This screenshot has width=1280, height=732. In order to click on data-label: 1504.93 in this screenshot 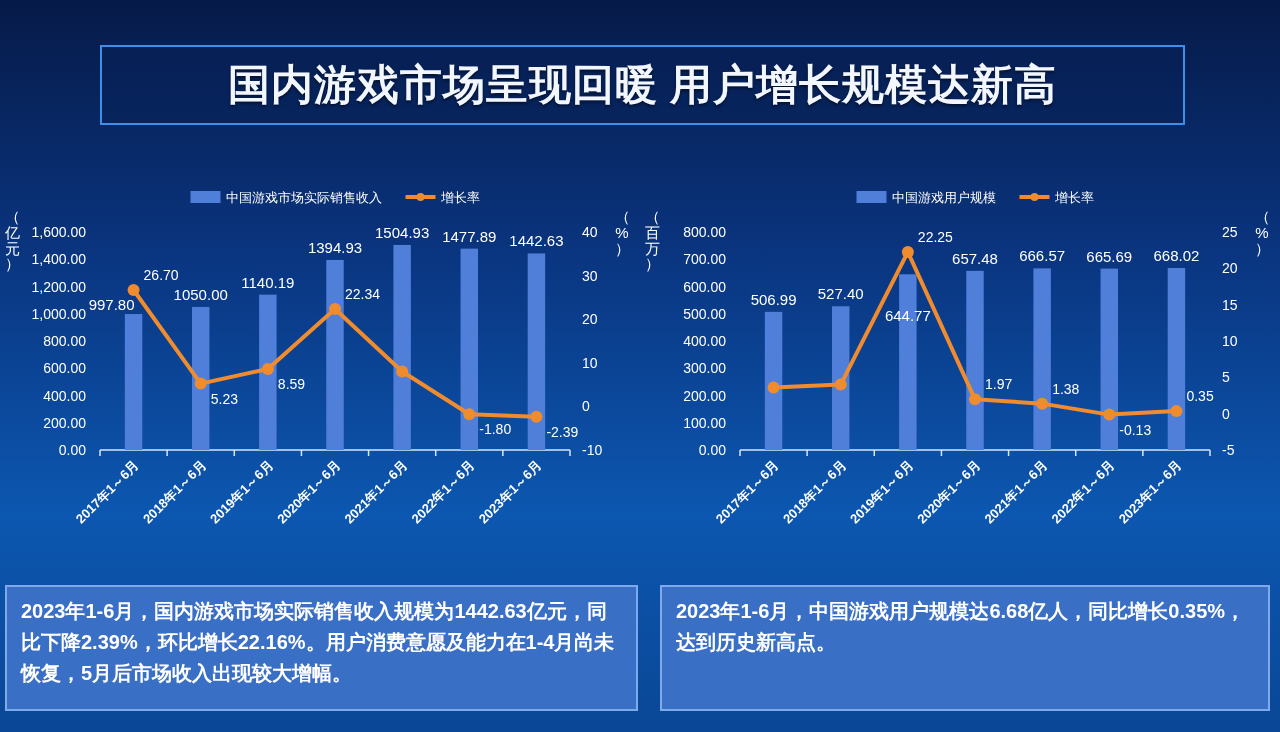, I will do `click(402, 232)`.